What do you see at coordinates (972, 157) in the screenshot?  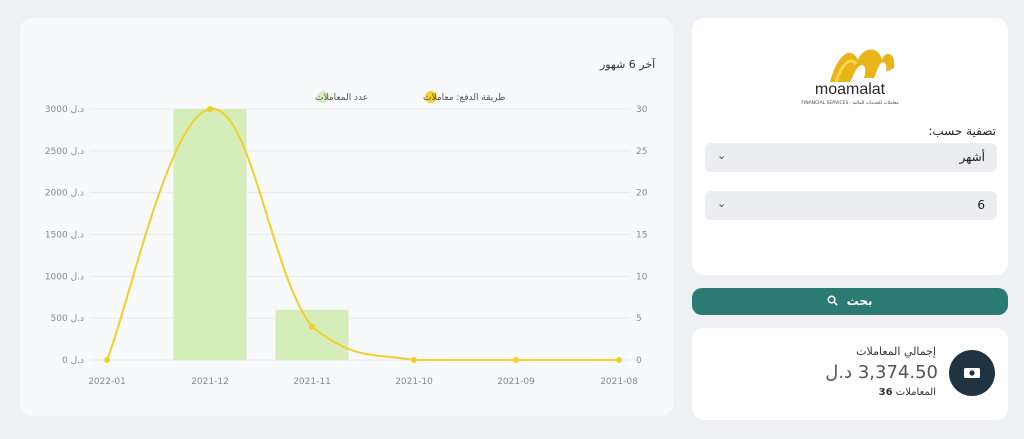 I see `period-select-value: أشهر` at bounding box center [972, 157].